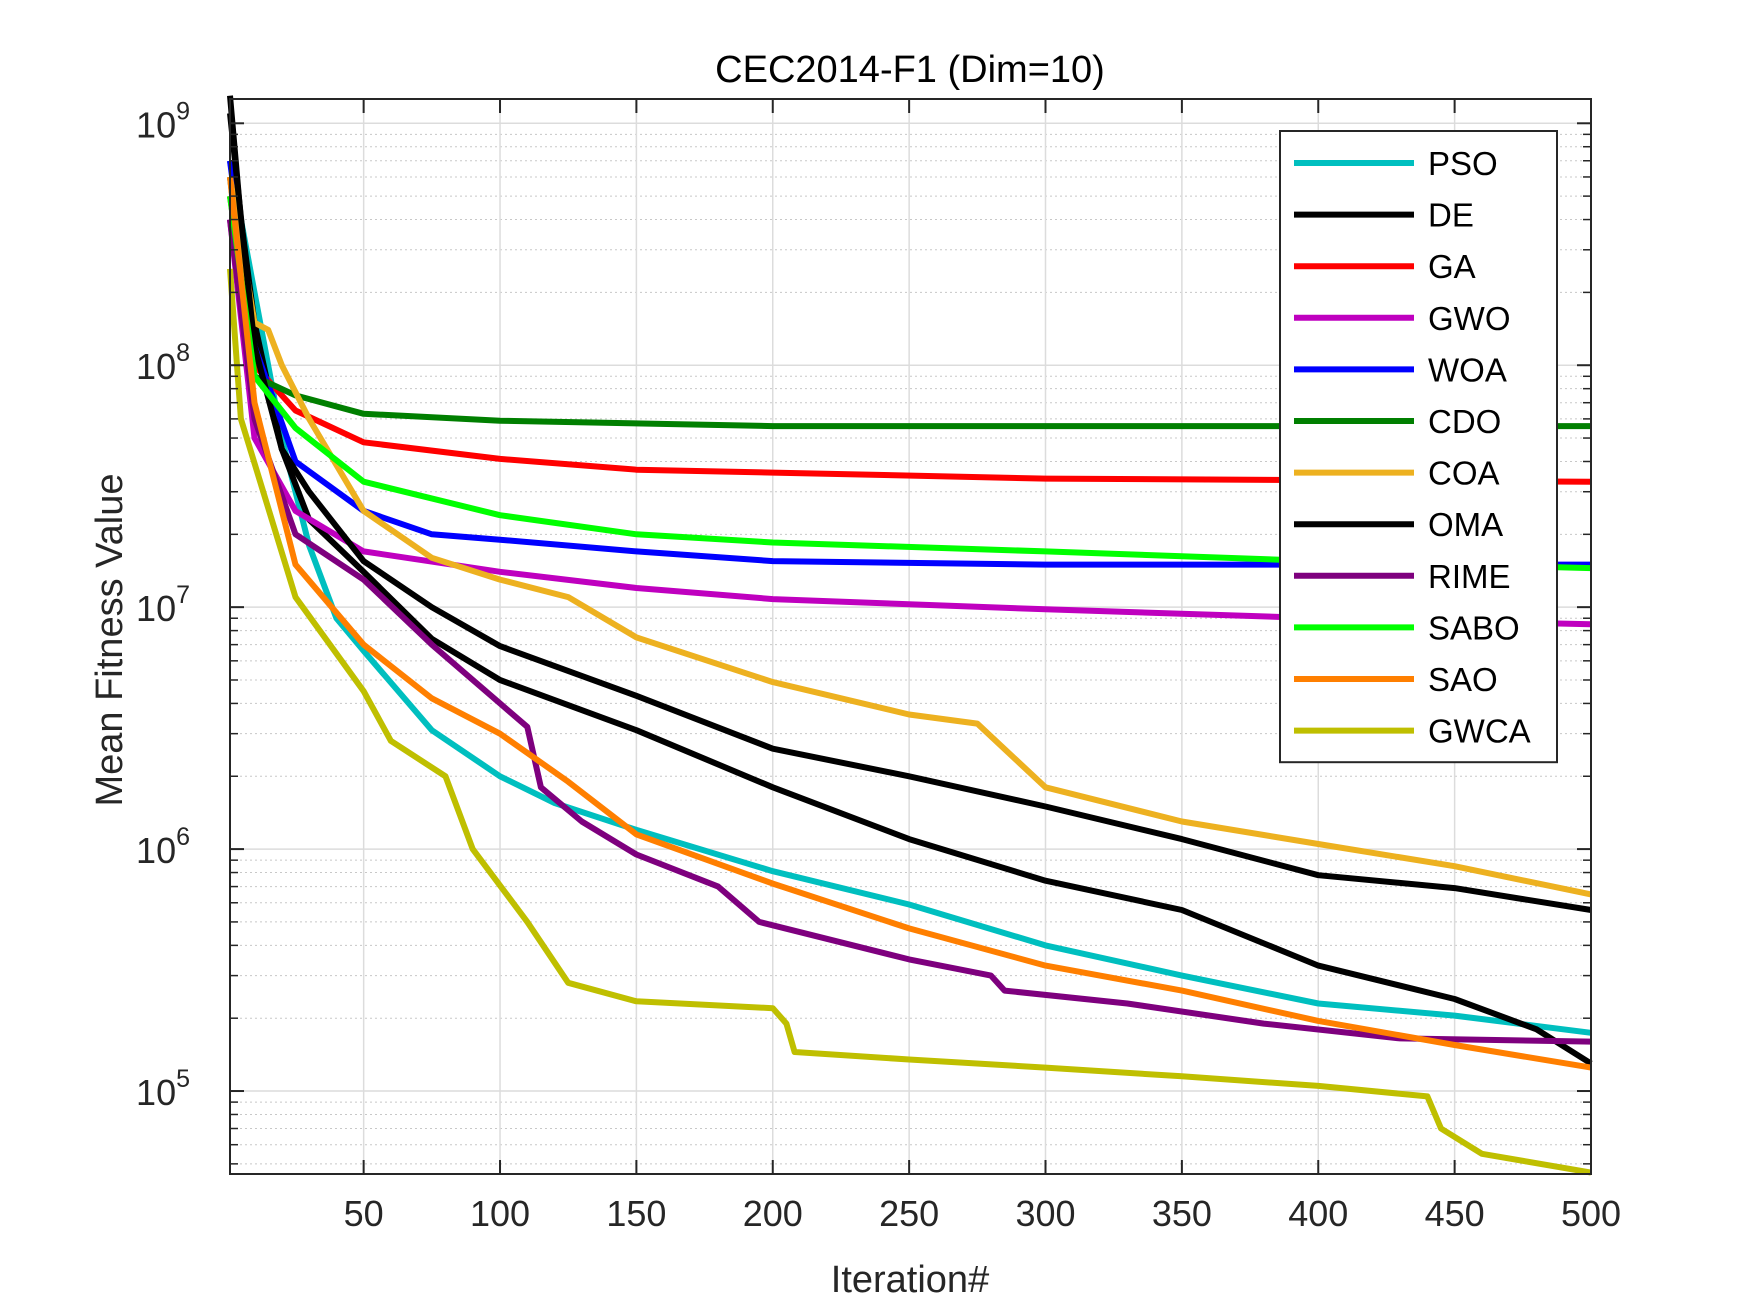 The height and width of the screenshot is (1313, 1750). I want to click on x-tick-label: 400, so click(1318, 1213).